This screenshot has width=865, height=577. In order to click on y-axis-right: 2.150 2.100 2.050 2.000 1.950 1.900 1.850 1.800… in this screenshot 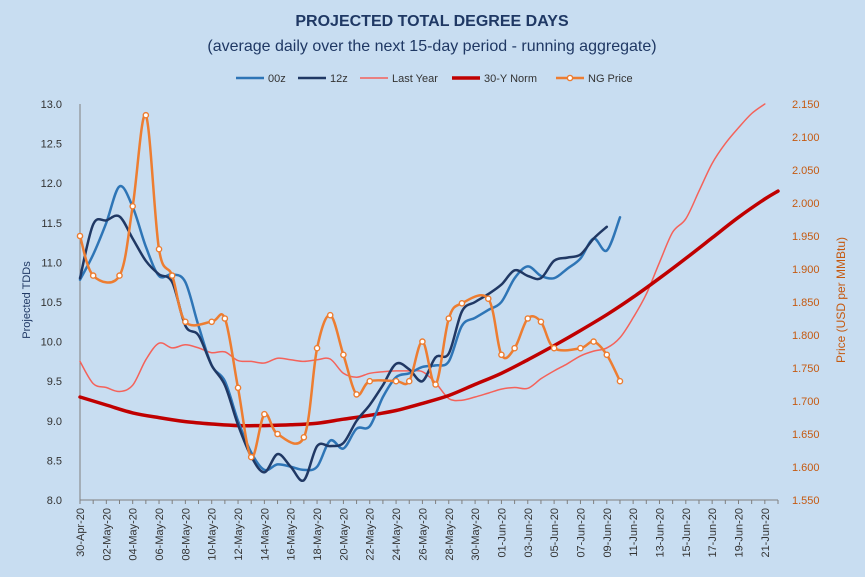, I will do `click(806, 303)`.